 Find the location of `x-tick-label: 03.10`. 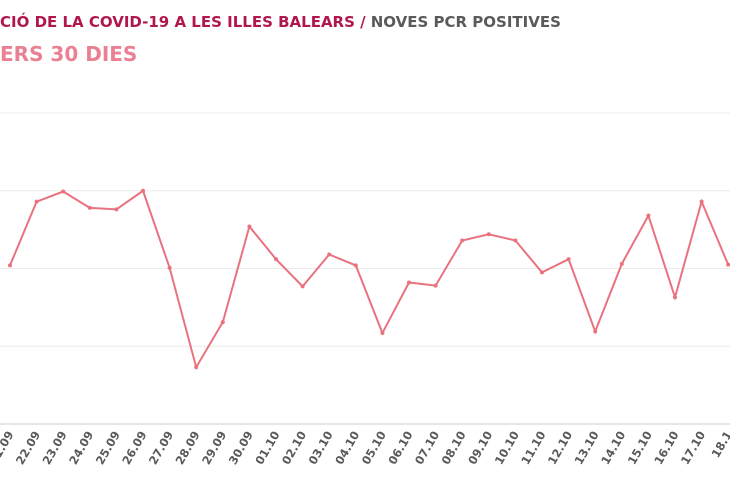

x-tick-label: 03.10 is located at coordinates (320, 448).